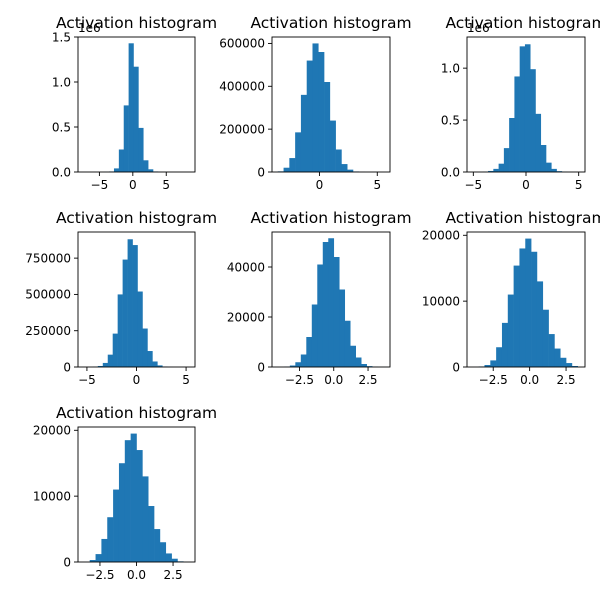 The image size is (600, 600). I want to click on y-tick-label: 200000, so click(242, 129).